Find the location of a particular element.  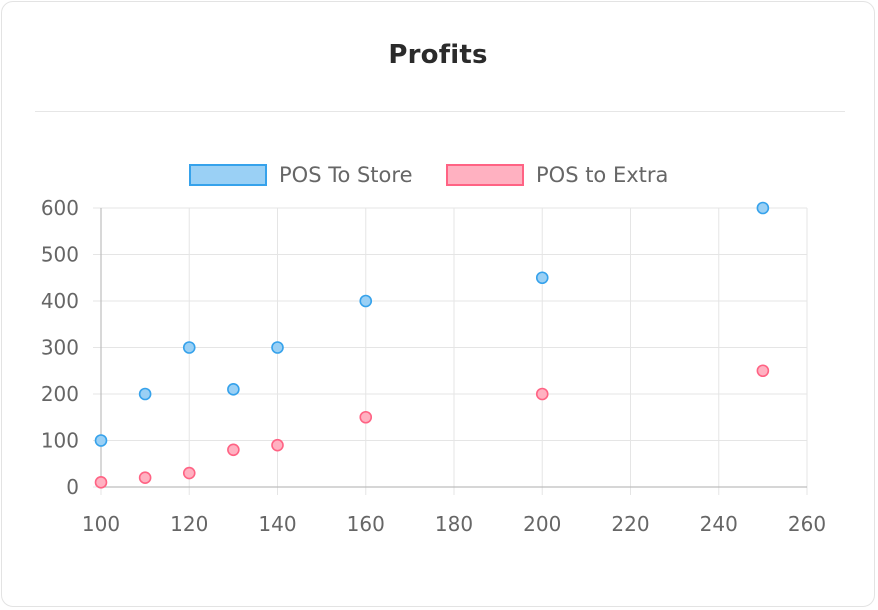

y-tick-label: 600 is located at coordinates (60, 208).